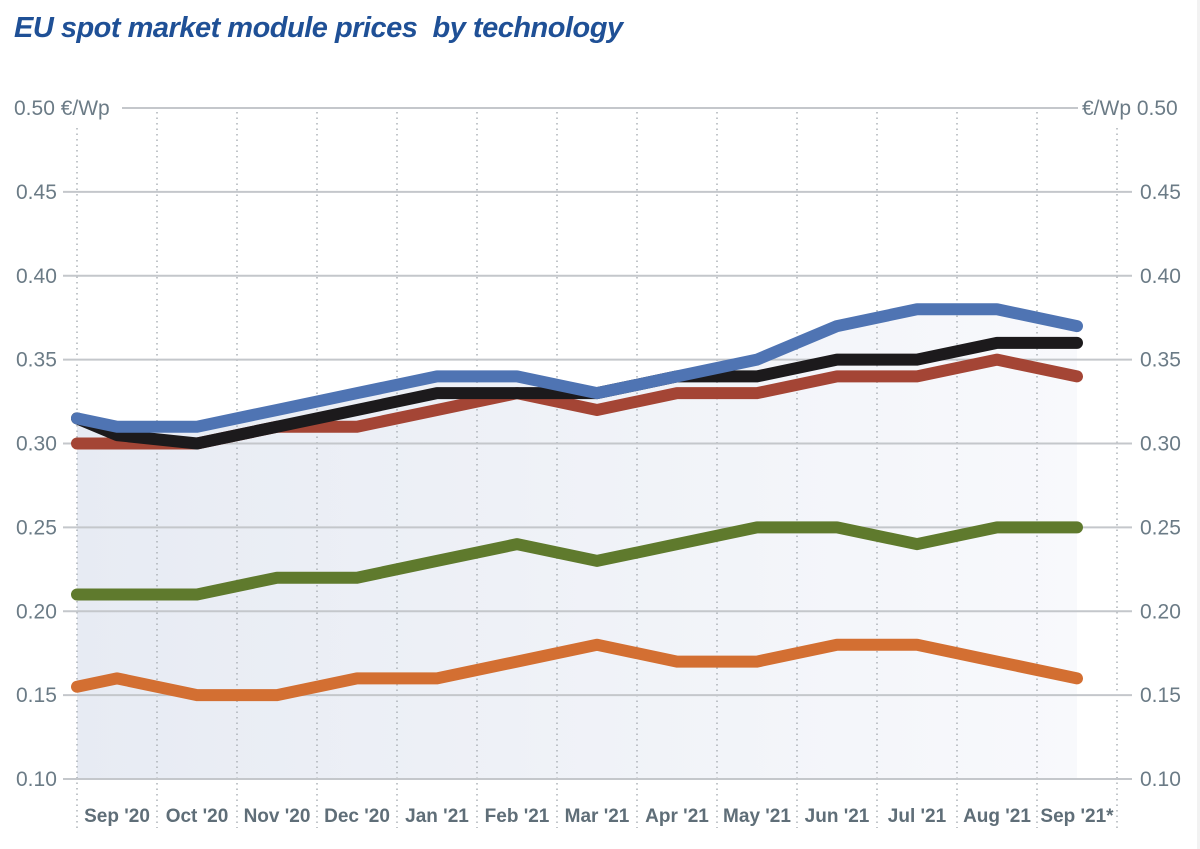 This screenshot has height=849, width=1200. Describe the element at coordinates (117, 816) in the screenshot. I see `x-tick-label: Sep '20` at that location.